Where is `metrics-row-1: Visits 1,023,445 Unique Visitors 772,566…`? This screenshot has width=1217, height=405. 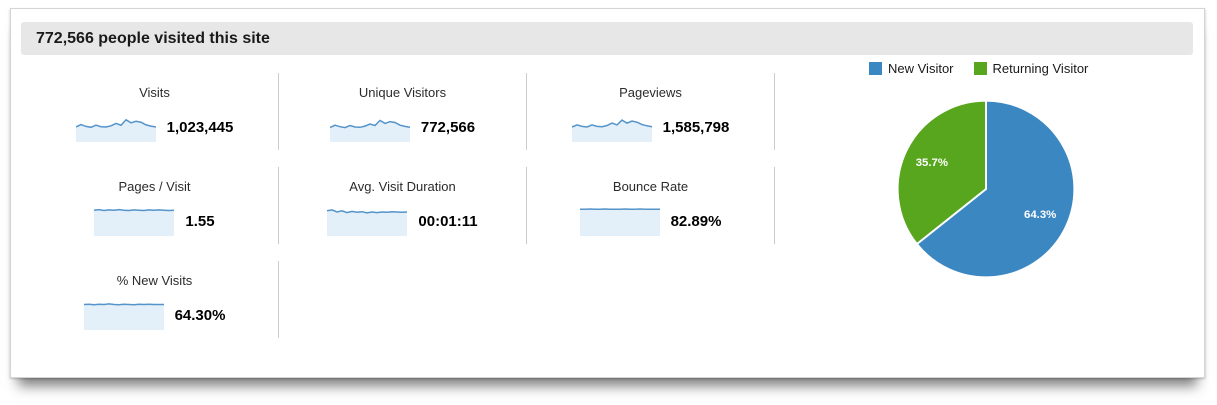
metrics-row-1: Visits 1,023,445 Unique Visitors 772,566… is located at coordinates (411, 120).